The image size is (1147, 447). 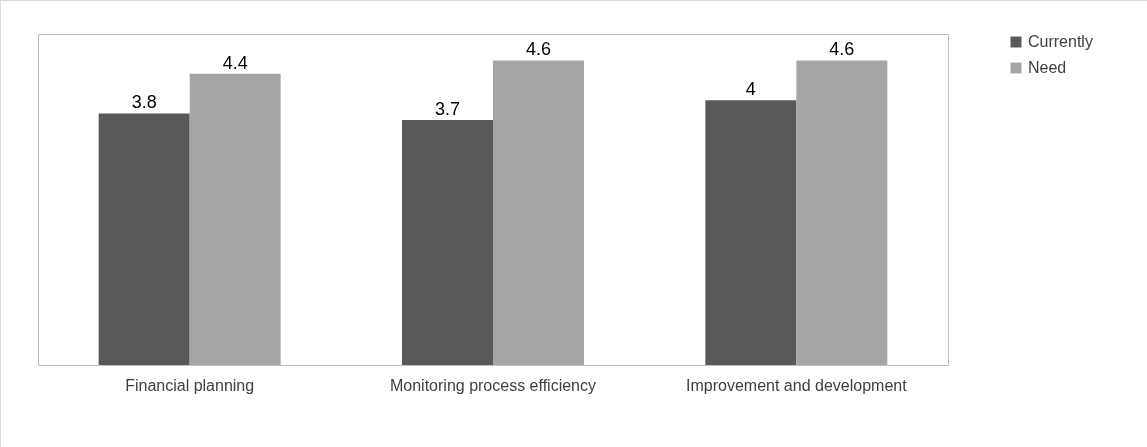 I want to click on legend-label: Currently, so click(x=1060, y=41).